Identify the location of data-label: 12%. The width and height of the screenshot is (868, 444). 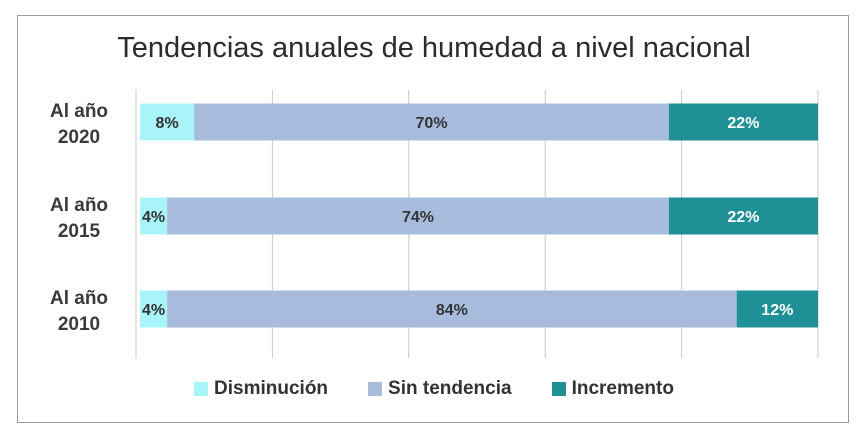
(777, 310).